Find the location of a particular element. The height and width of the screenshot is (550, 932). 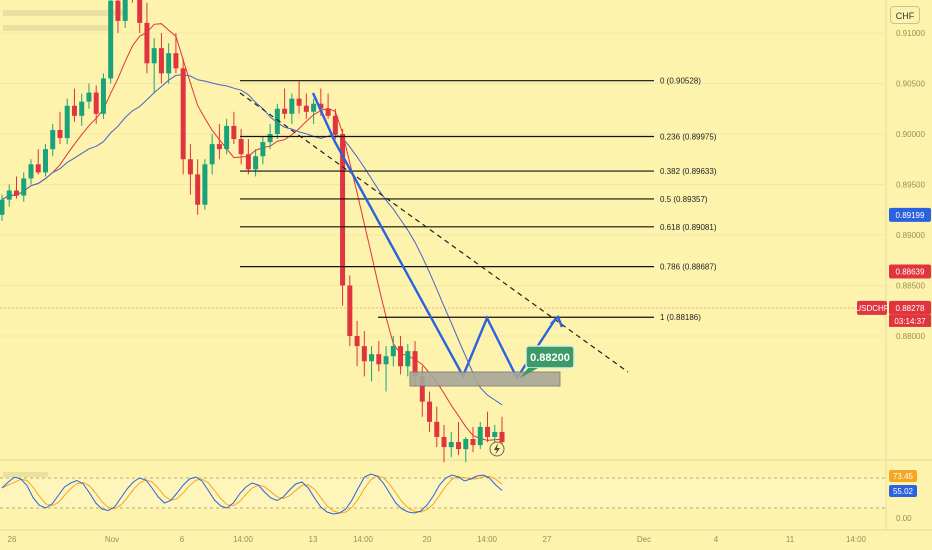

price-tick-label: 0.88500 is located at coordinates (910, 286).